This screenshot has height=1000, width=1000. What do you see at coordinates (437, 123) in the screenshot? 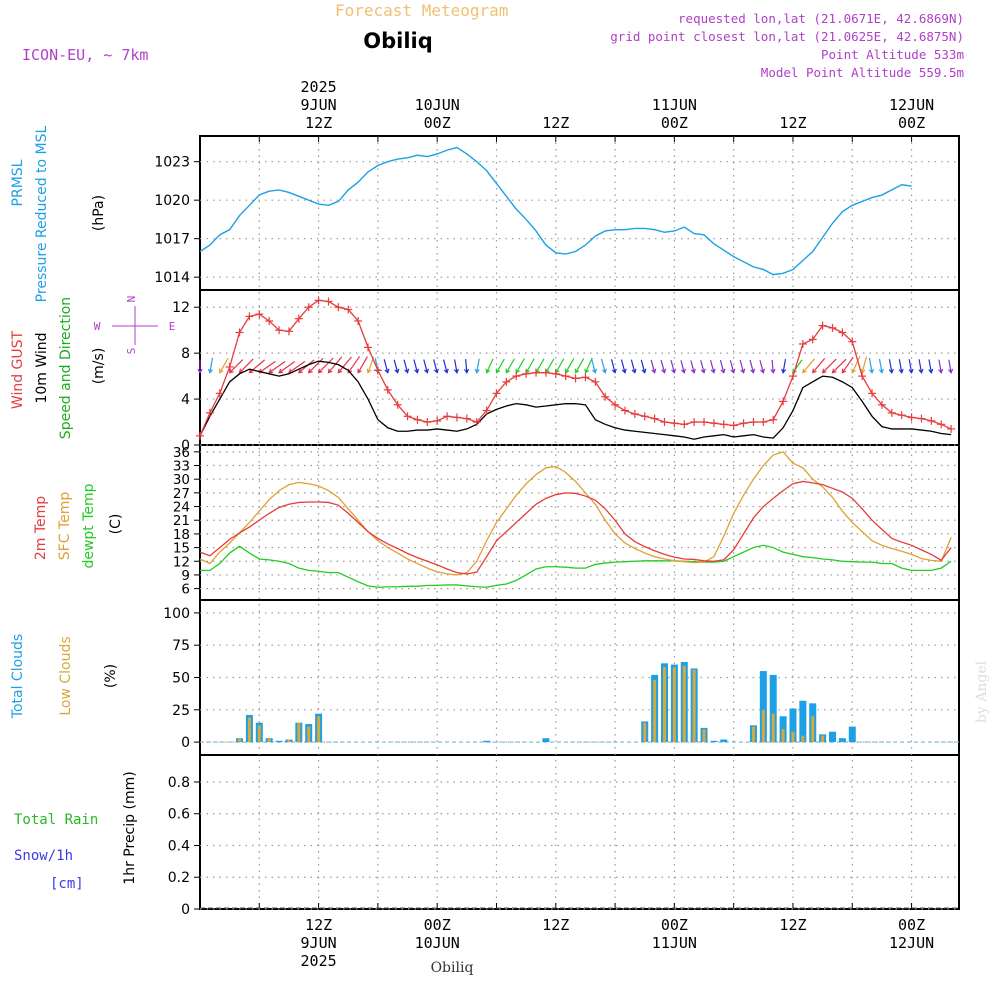
I see `time-label-top: 00Z` at bounding box center [437, 123].